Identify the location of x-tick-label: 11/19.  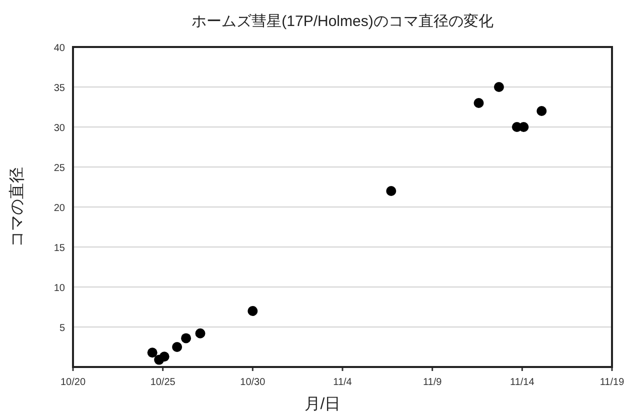
(612, 382).